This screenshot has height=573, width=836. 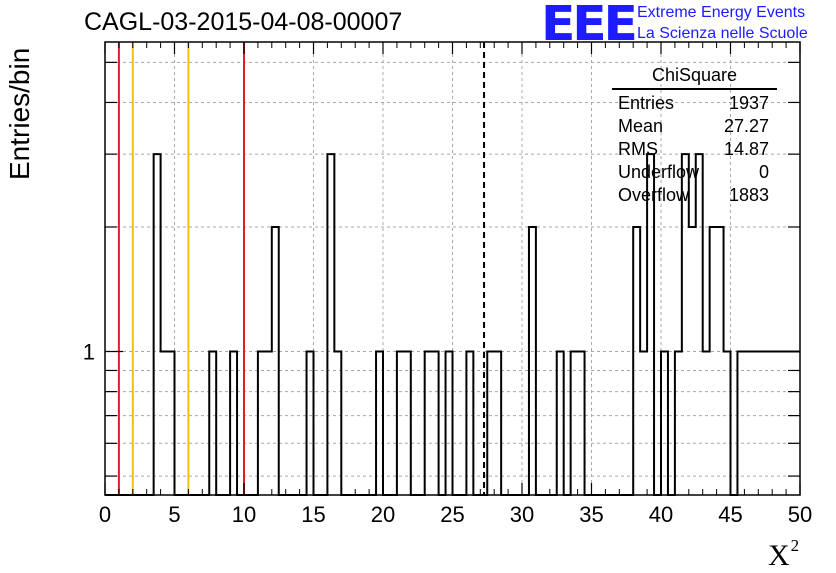 I want to click on stats-row: Underflow 0, so click(x=694, y=172).